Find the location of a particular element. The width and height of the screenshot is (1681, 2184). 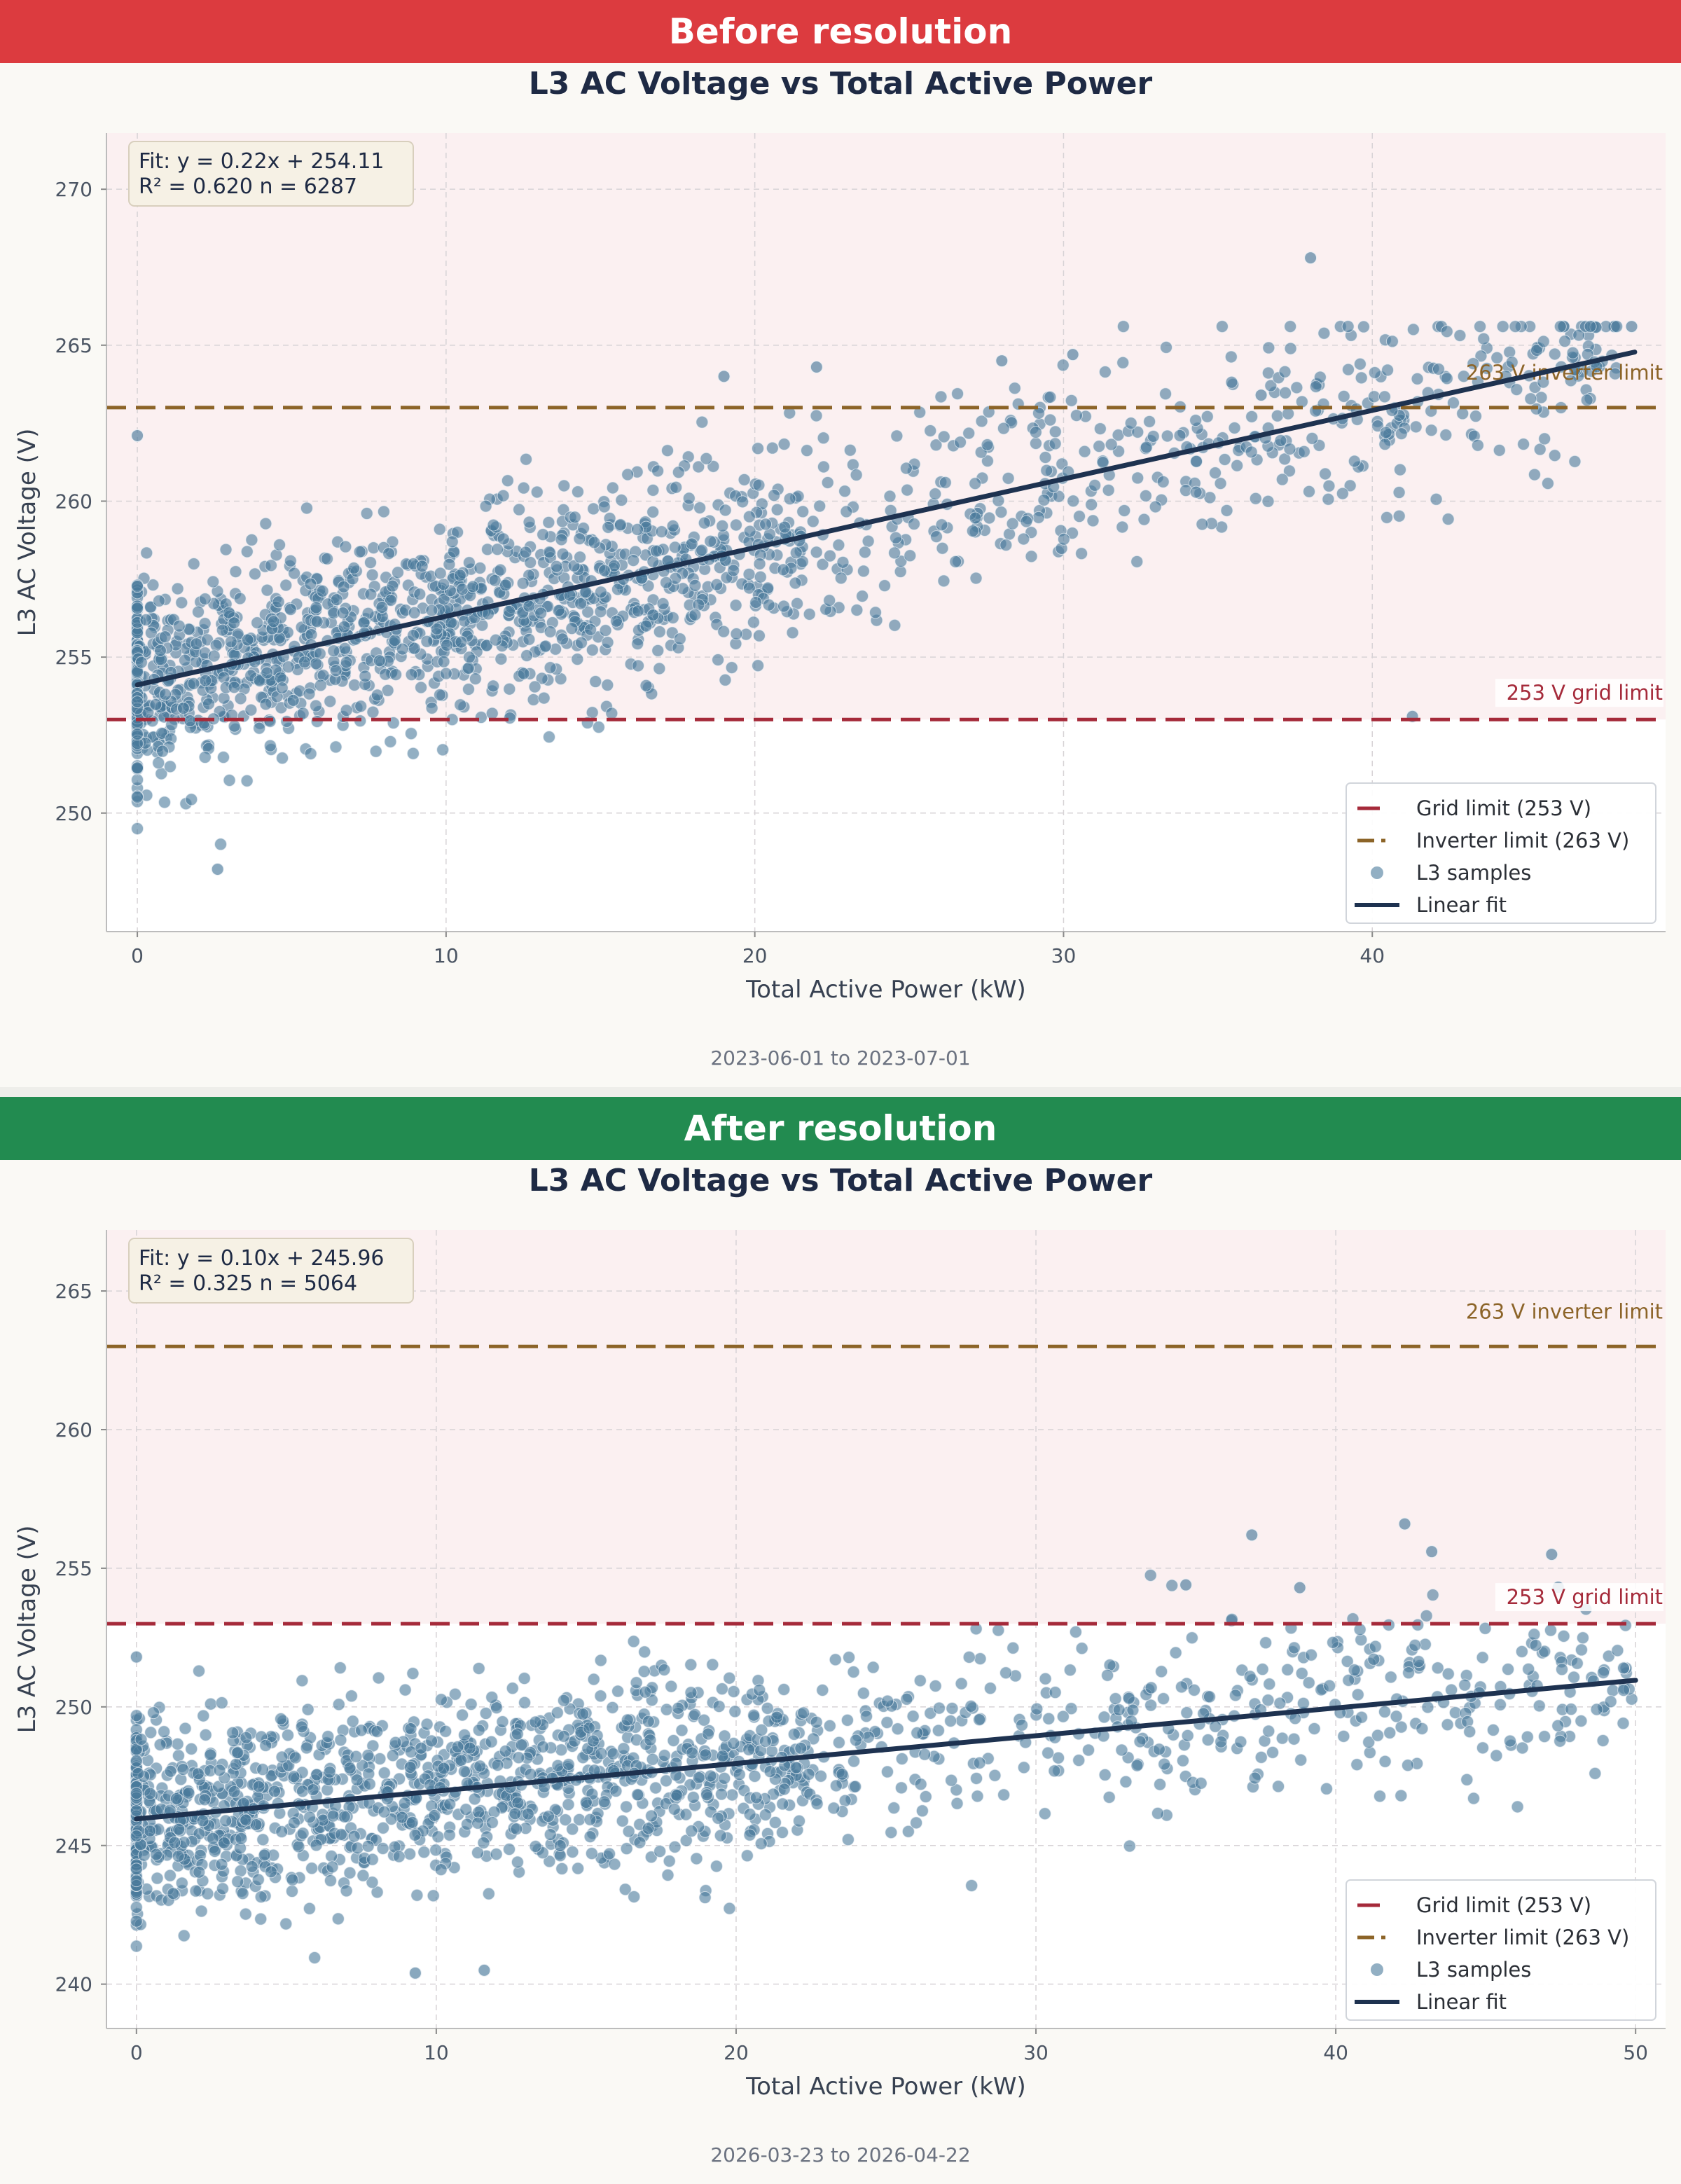

linear-fit-line is located at coordinates (886, 1750).